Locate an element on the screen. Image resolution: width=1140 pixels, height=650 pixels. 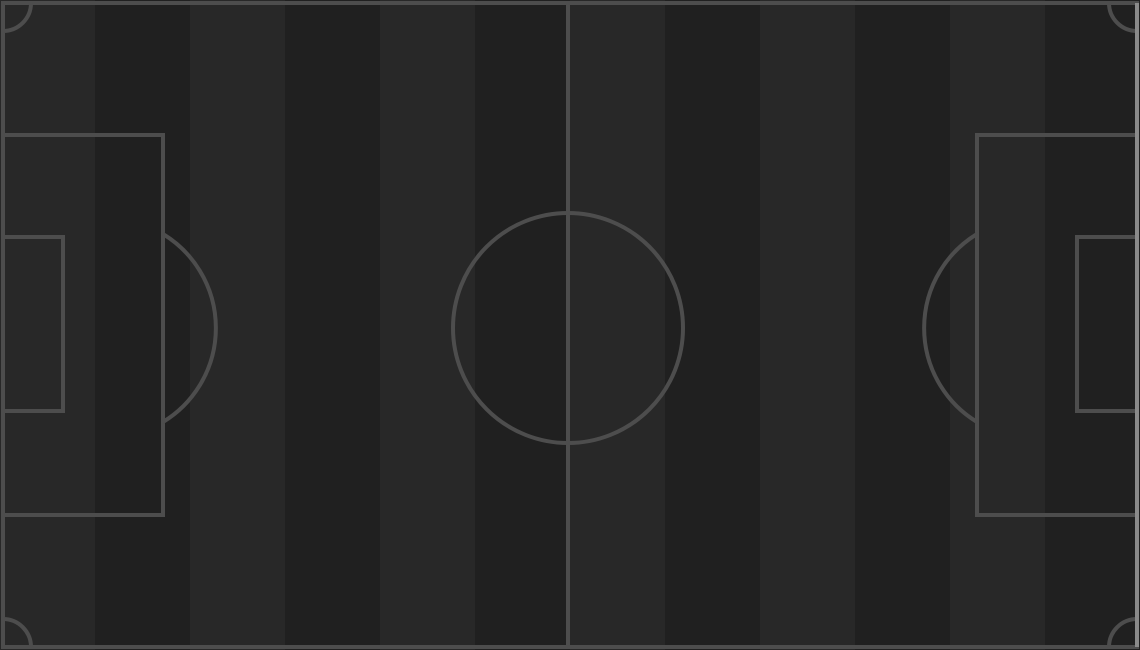
left-goal-area is located at coordinates (33, 324).